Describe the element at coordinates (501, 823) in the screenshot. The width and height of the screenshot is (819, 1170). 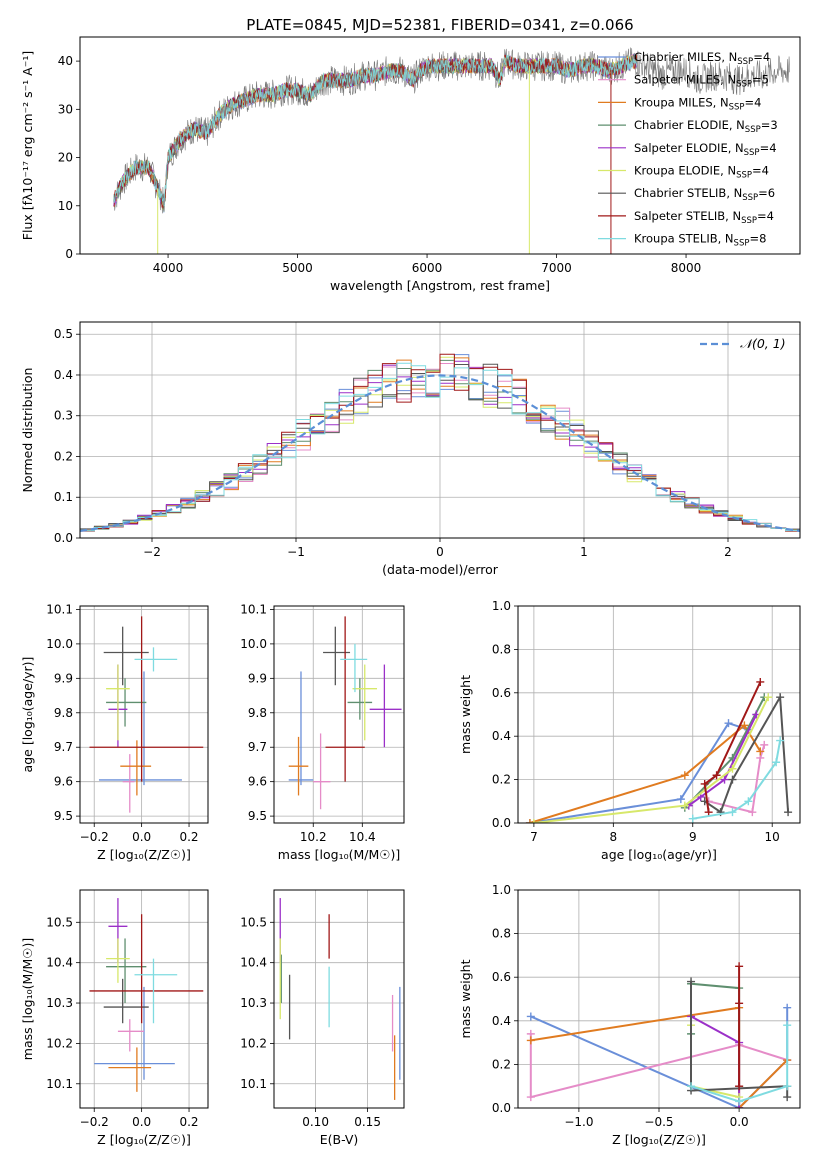
I see `y-tick-label: 0.0` at that location.